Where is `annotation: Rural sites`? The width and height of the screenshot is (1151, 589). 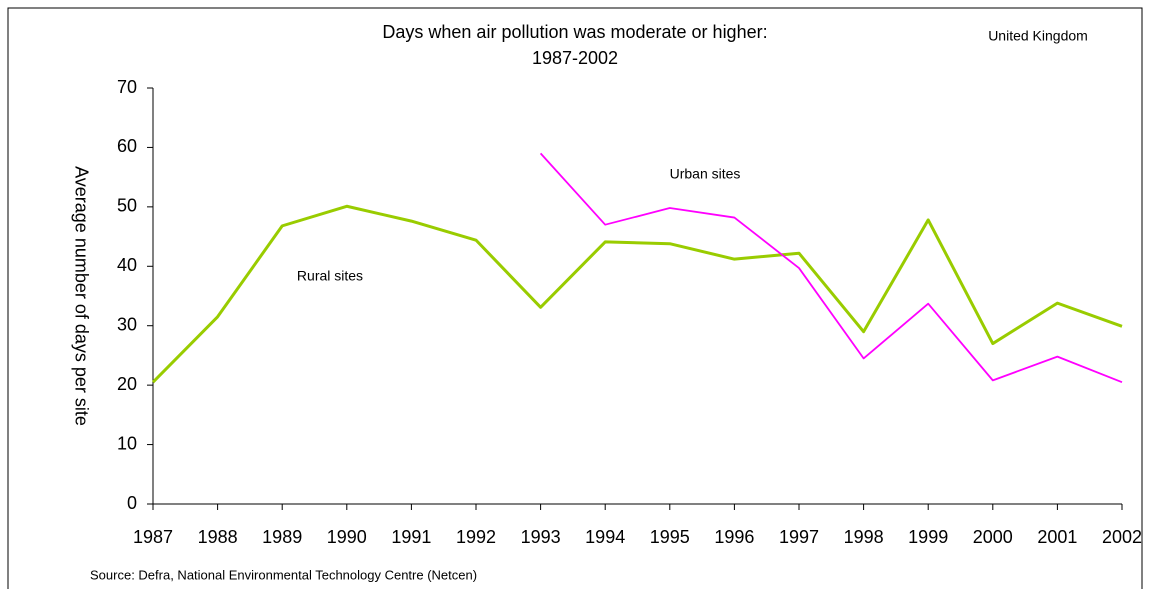 annotation: Rural sites is located at coordinates (330, 276).